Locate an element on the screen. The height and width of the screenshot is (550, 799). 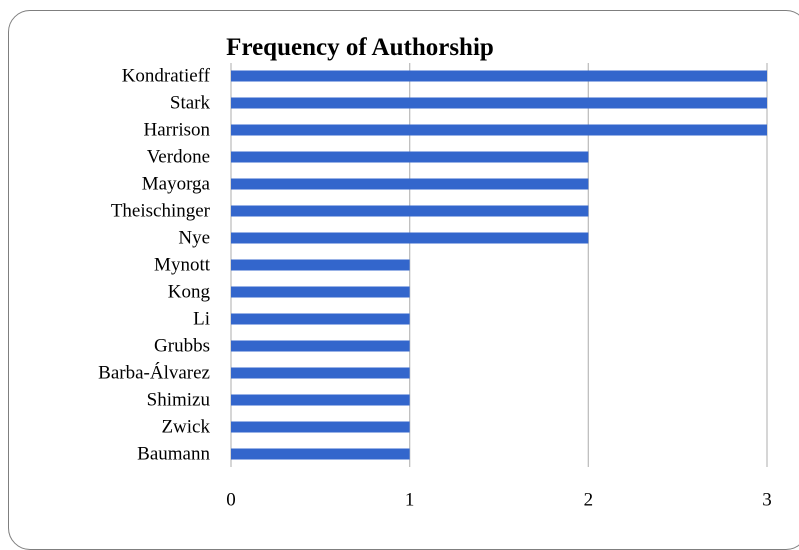
category-label: Mayorga is located at coordinates (176, 184).